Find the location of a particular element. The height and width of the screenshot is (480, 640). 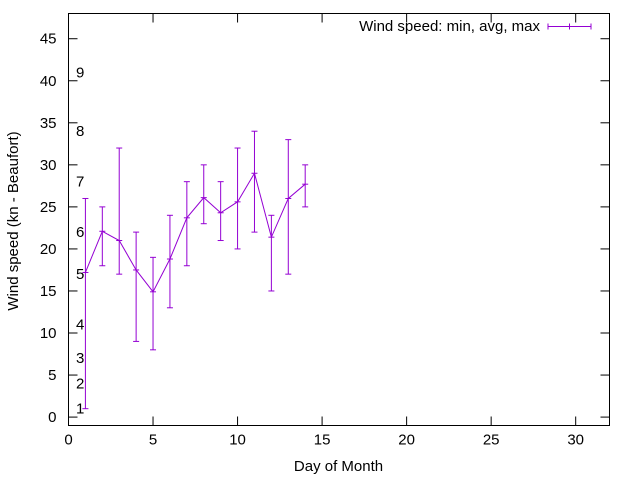

legend-label: Wind speed: min, avg, max is located at coordinates (449, 26).